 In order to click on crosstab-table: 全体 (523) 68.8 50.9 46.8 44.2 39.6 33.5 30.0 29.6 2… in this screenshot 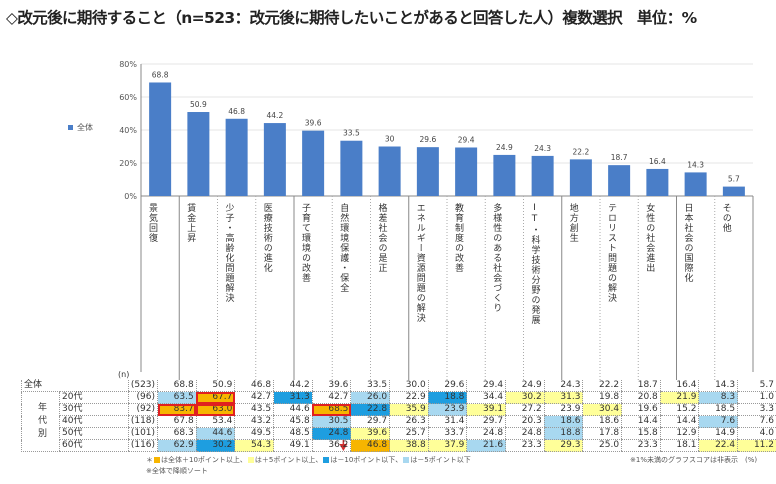, I will do `click(398, 416)`.